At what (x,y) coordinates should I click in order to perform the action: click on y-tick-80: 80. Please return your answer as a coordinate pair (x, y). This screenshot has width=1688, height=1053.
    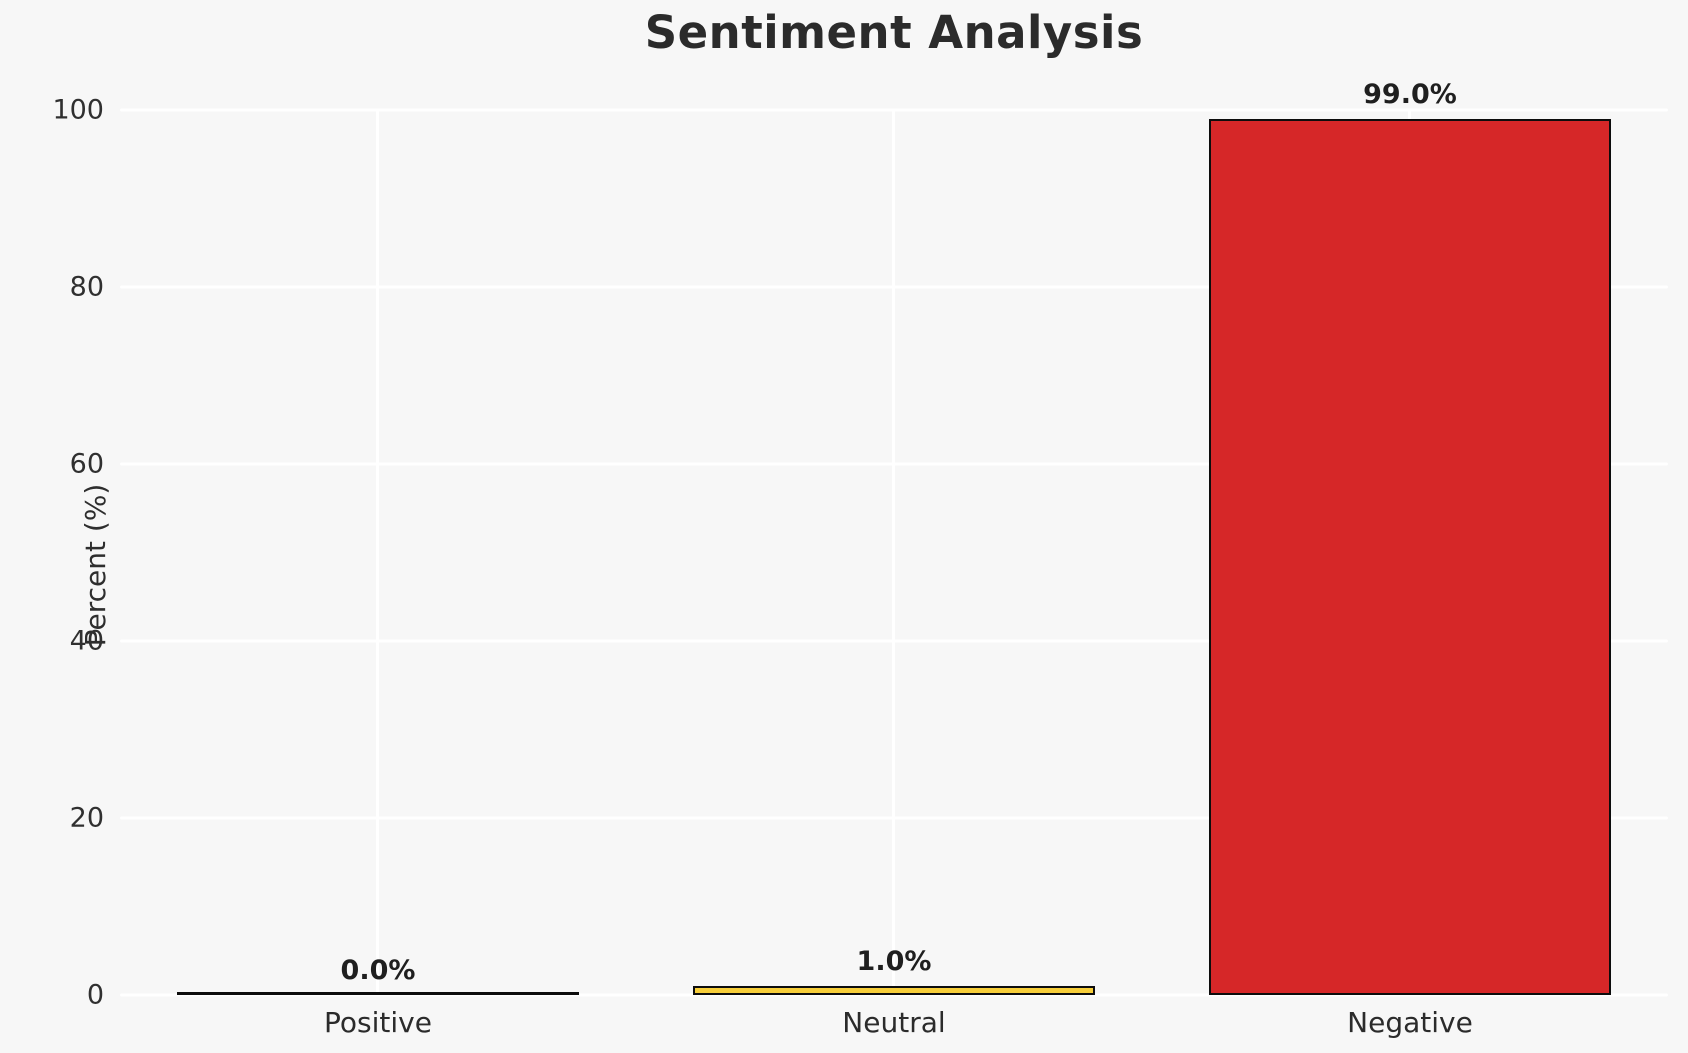
    Looking at the image, I should click on (86, 287).